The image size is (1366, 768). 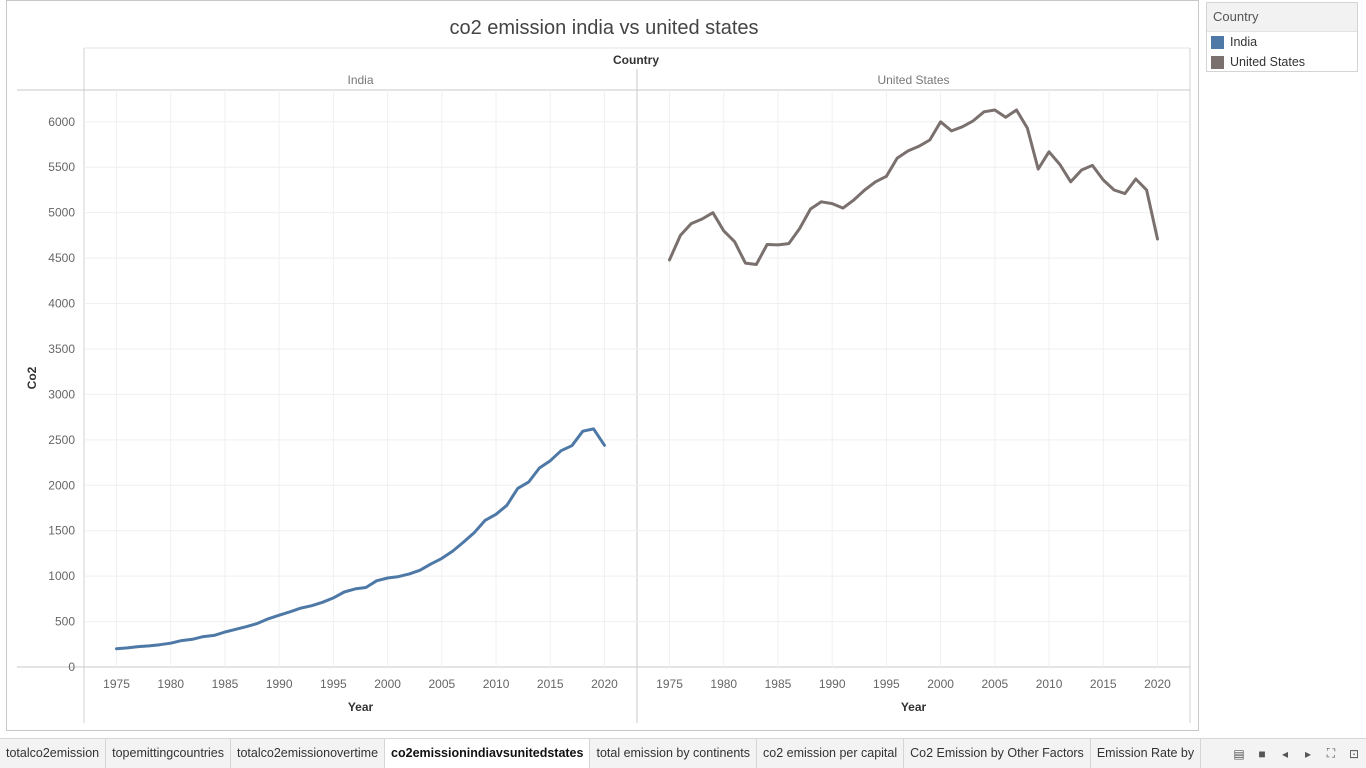 I want to click on panel-header-united-states: United States, so click(x=913, y=80).